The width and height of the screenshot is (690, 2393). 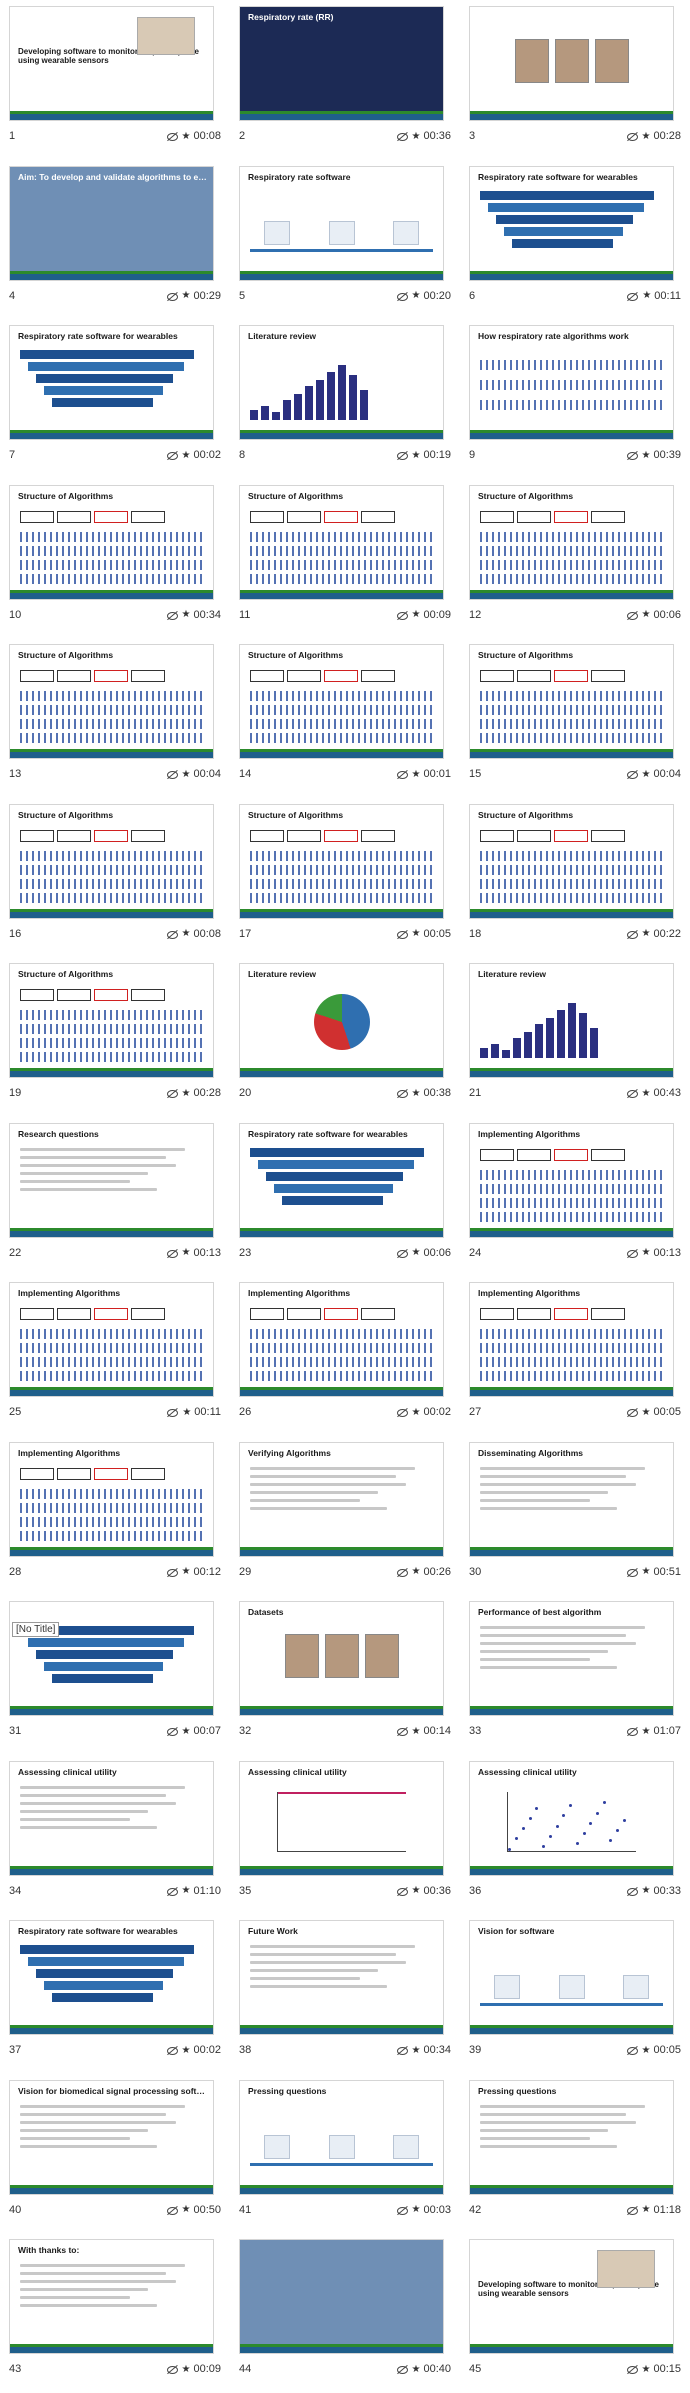 I want to click on slide-thumbnail-cell: Respiratory rate software 5 ★ 00:20, so click(x=345, y=240).